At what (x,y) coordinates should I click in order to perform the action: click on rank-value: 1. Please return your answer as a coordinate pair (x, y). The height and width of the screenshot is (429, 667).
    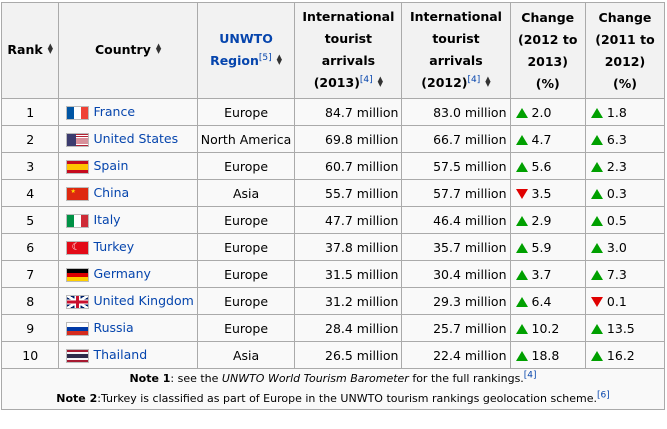
    Looking at the image, I should click on (30, 112).